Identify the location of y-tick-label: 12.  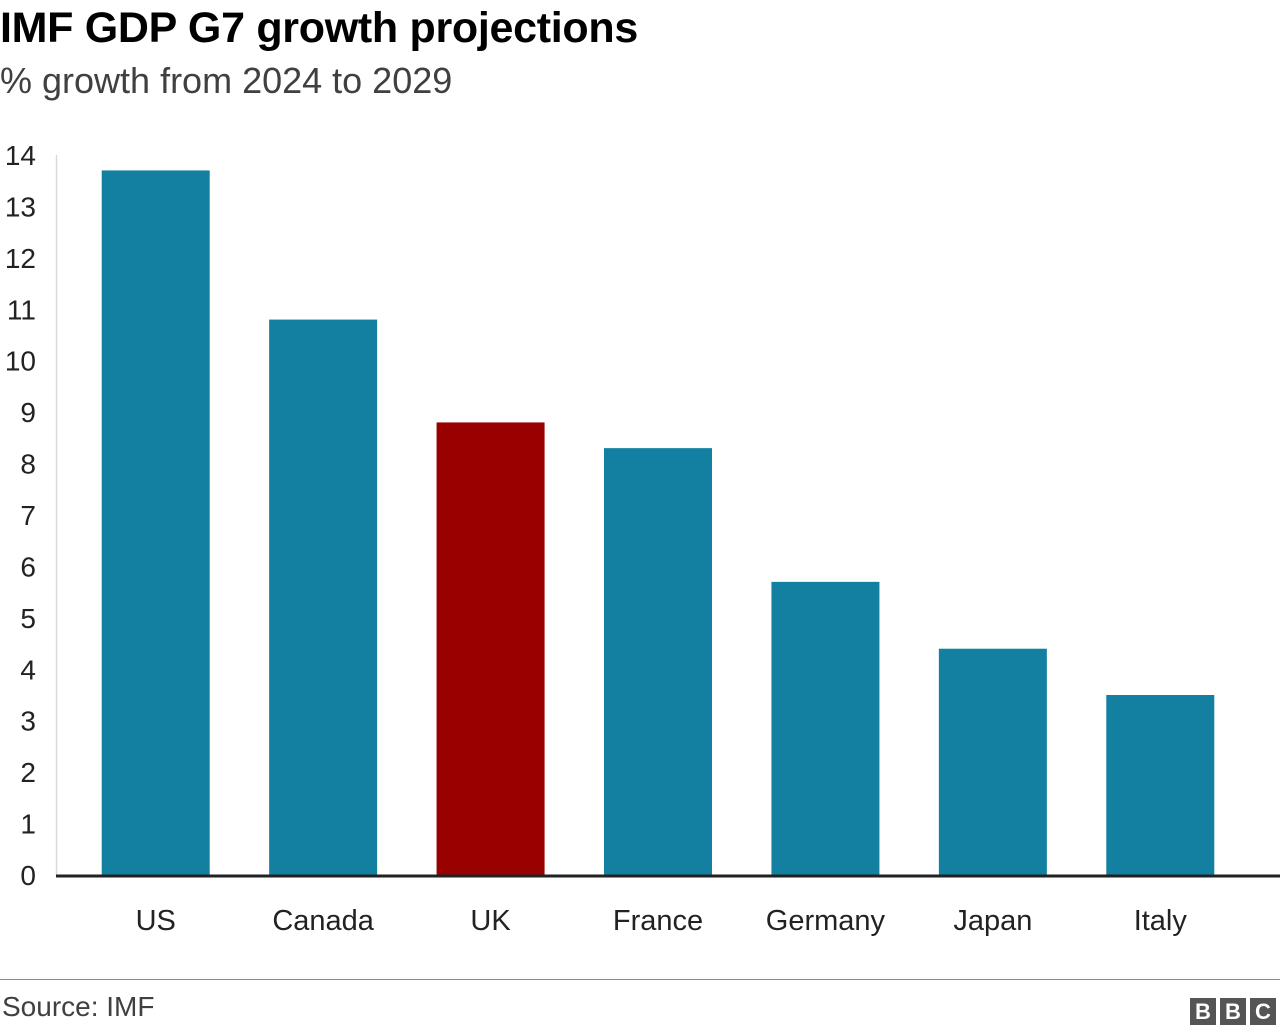
(20, 258).